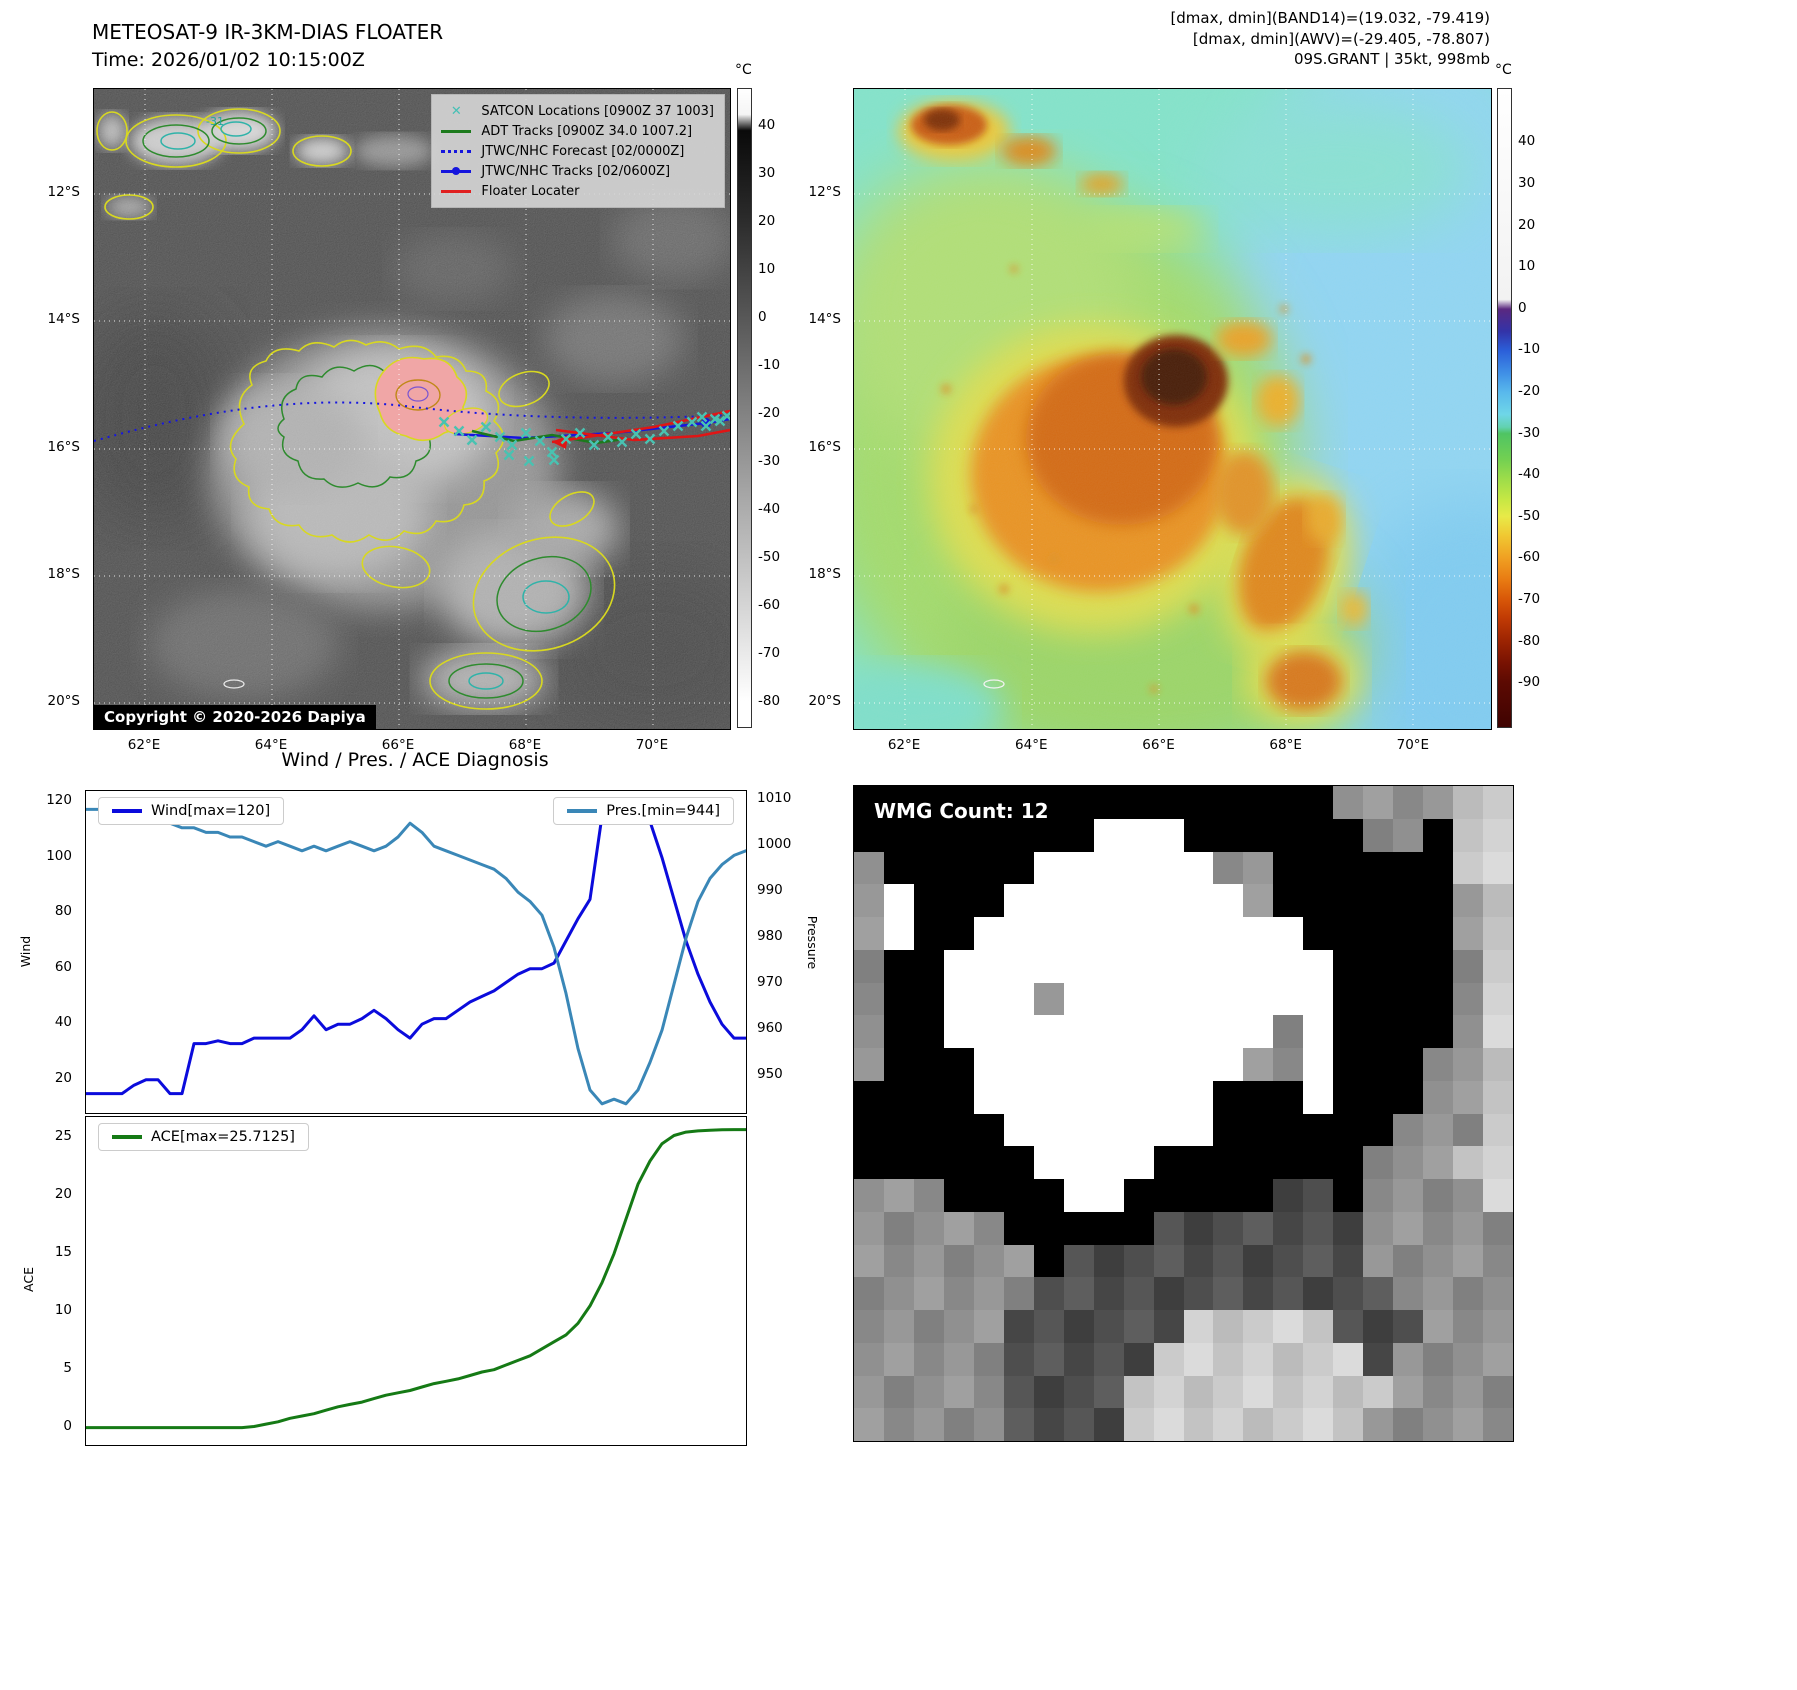 The width and height of the screenshot is (1797, 1690). I want to click on dotted-icon, so click(456, 151).